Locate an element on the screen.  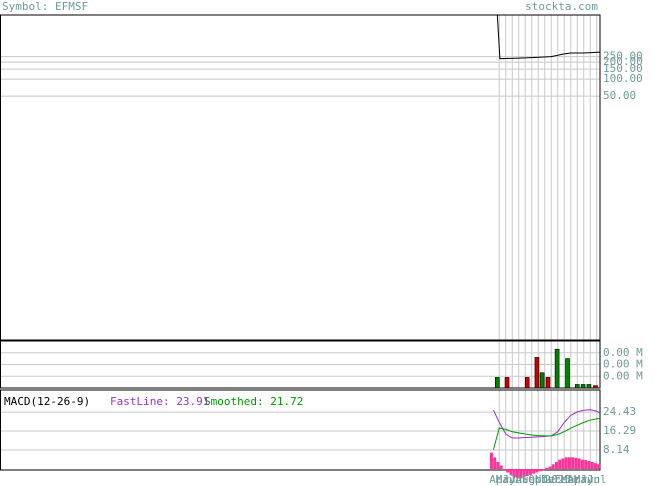
x-tick-label: Aug is located at coordinates (525, 479).